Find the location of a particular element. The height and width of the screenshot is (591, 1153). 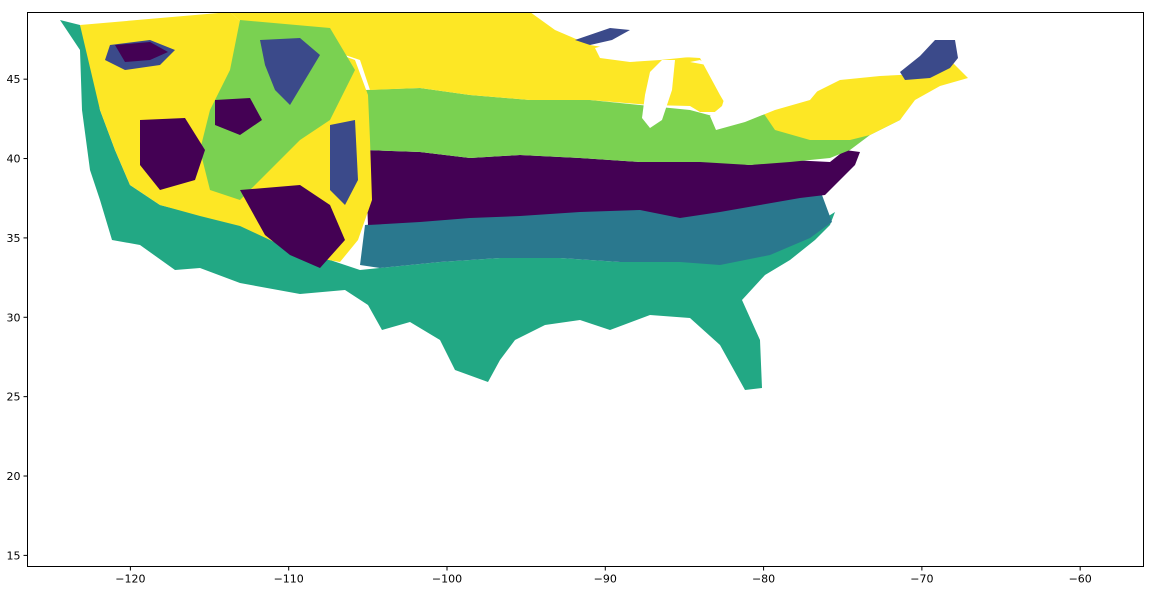

y-tick-label: 40 is located at coordinates (14, 159).